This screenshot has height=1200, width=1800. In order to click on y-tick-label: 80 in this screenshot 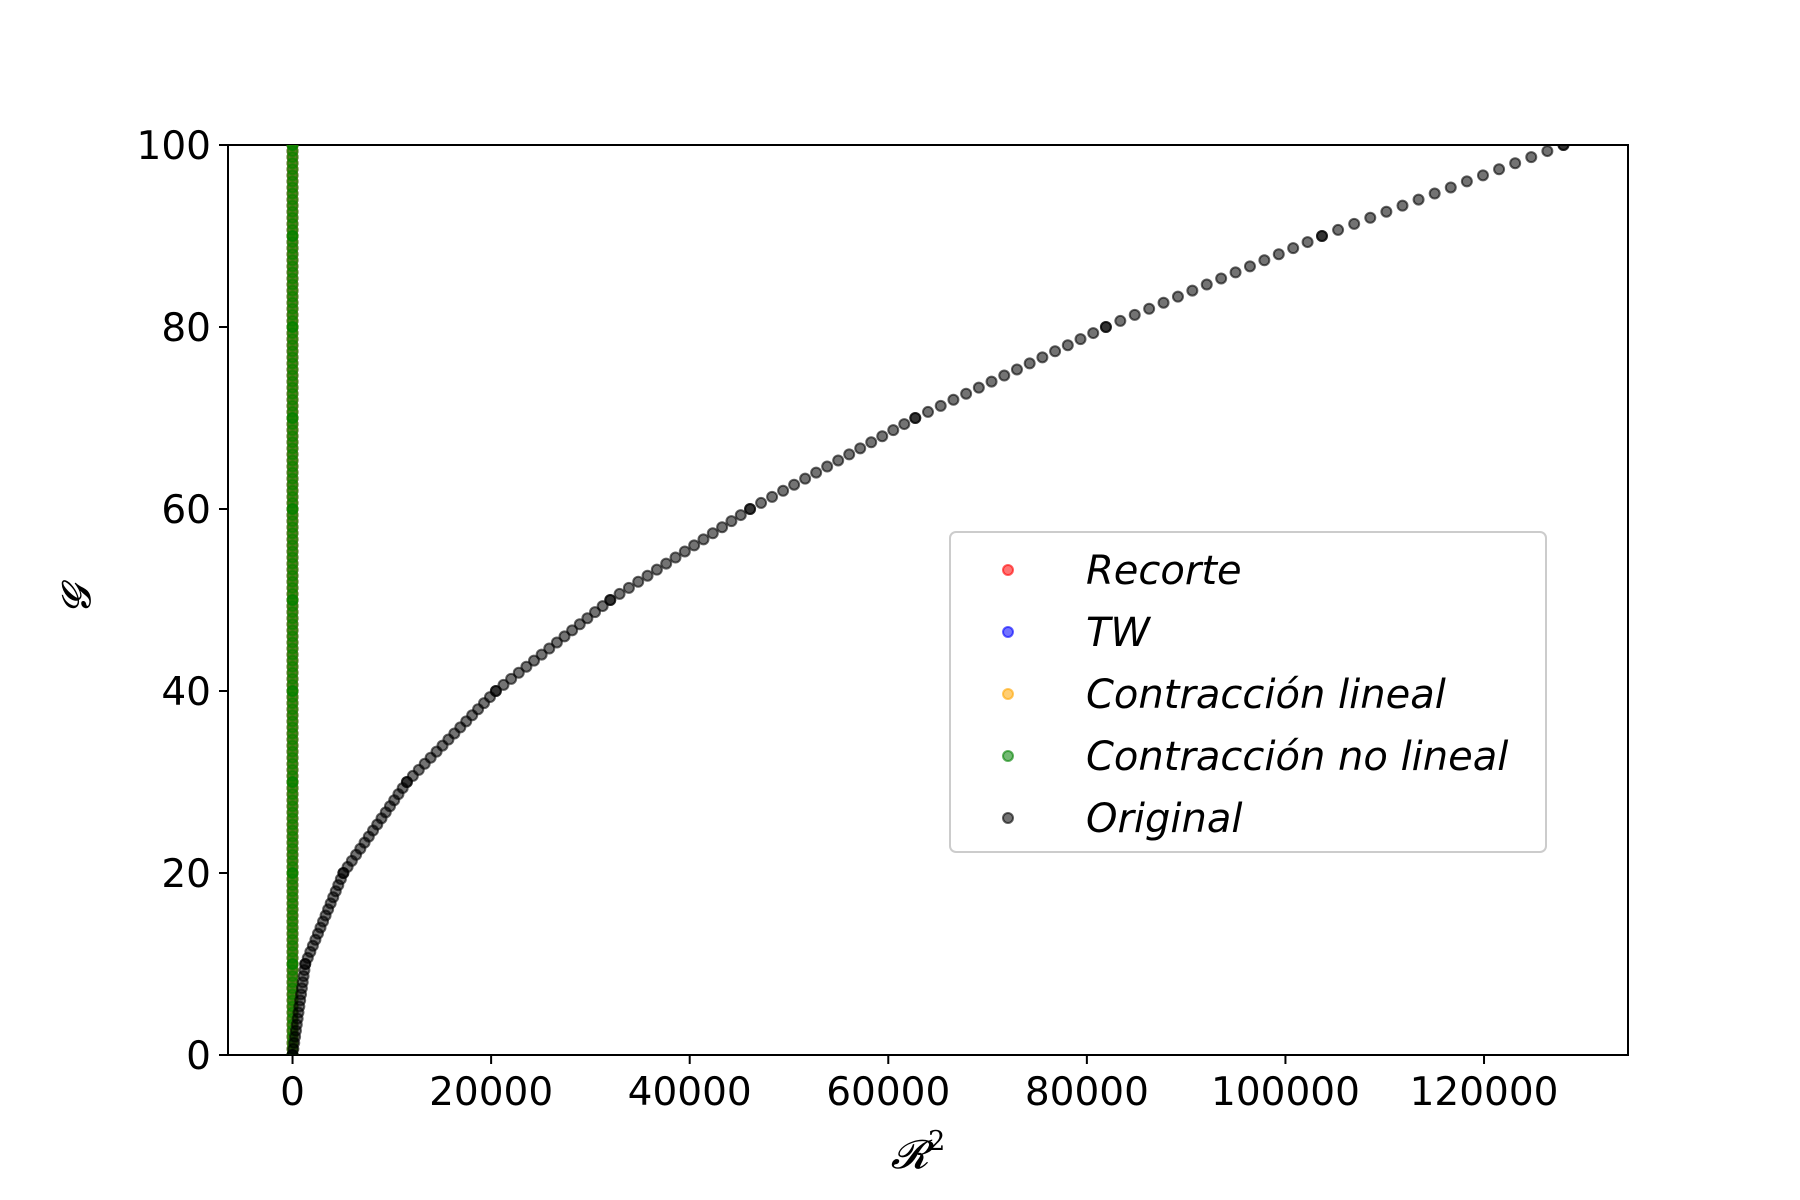, I will do `click(186, 328)`.